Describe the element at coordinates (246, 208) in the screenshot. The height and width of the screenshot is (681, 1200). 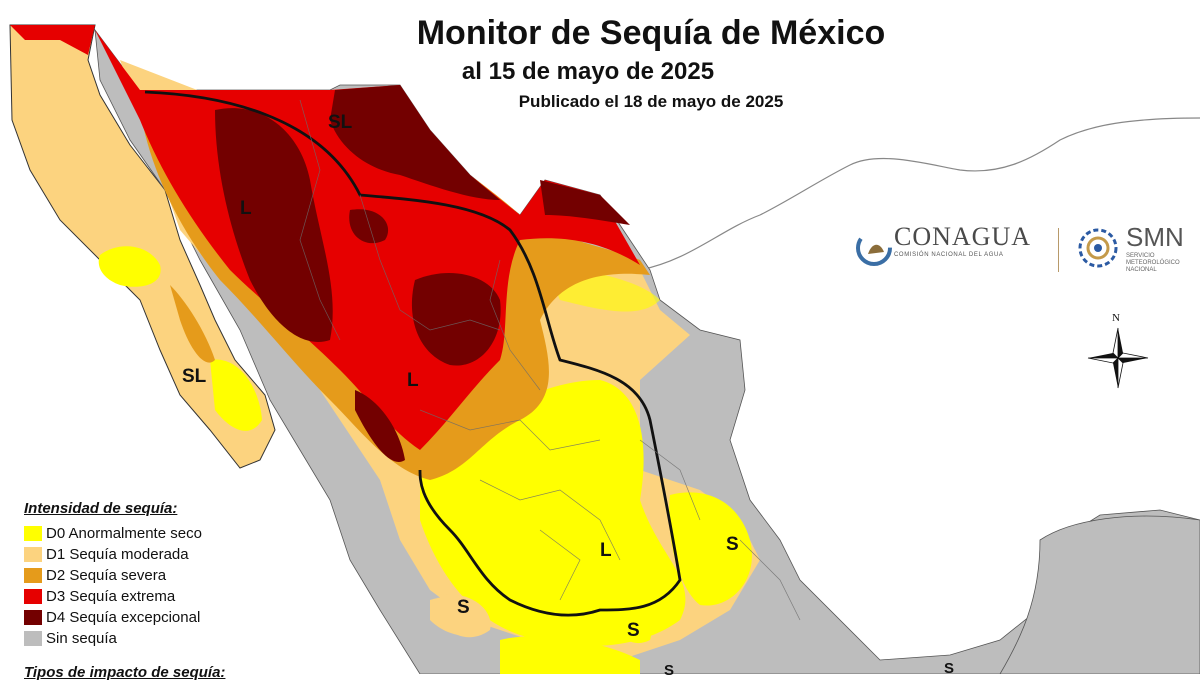
I see `impact-label-l-sonora: L` at that location.